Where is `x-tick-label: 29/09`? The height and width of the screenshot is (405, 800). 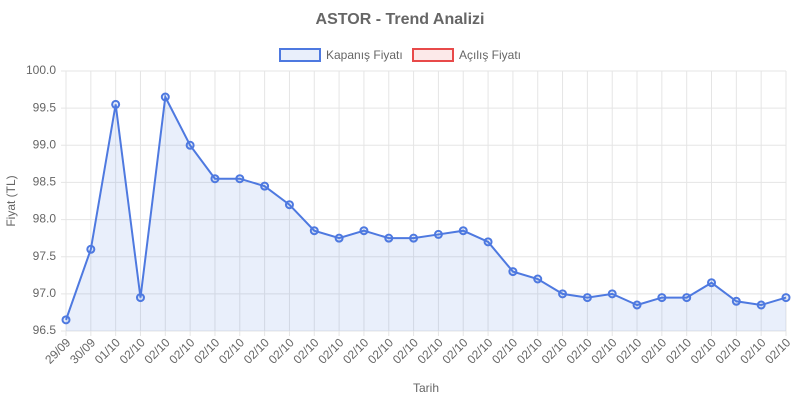
x-tick-label: 29/09 is located at coordinates (57, 350).